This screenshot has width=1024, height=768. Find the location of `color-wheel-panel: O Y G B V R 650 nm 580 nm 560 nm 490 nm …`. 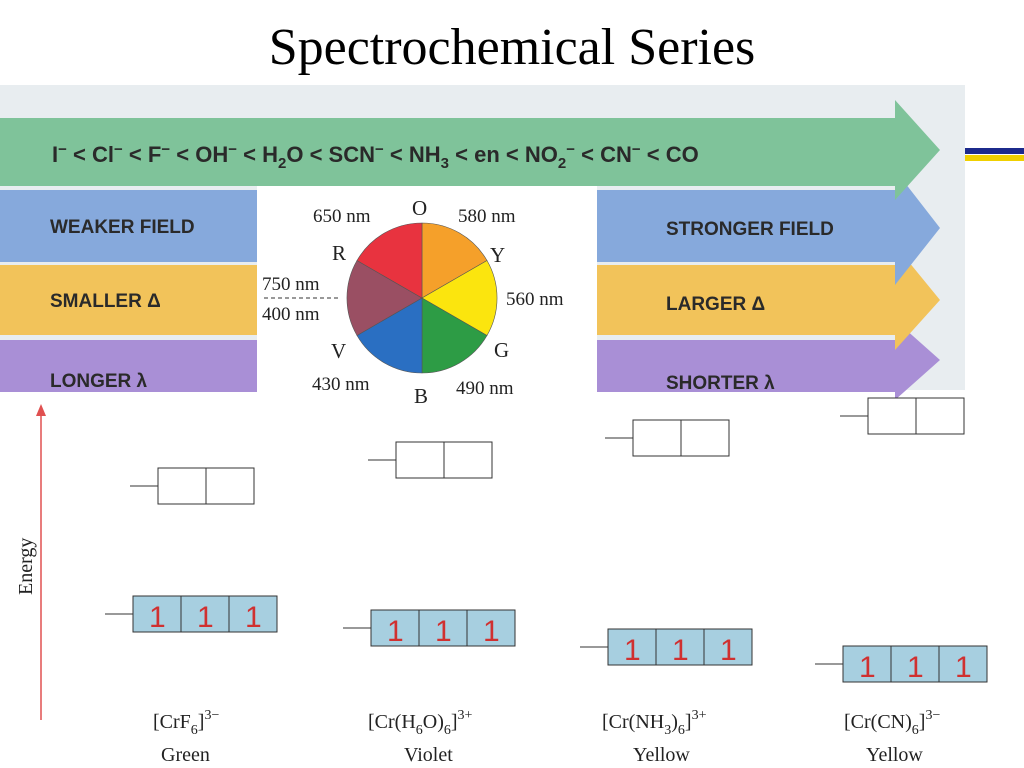

color-wheel-panel: O Y G B V R 650 nm 580 nm 560 nm 490 nm … is located at coordinates (427, 298).